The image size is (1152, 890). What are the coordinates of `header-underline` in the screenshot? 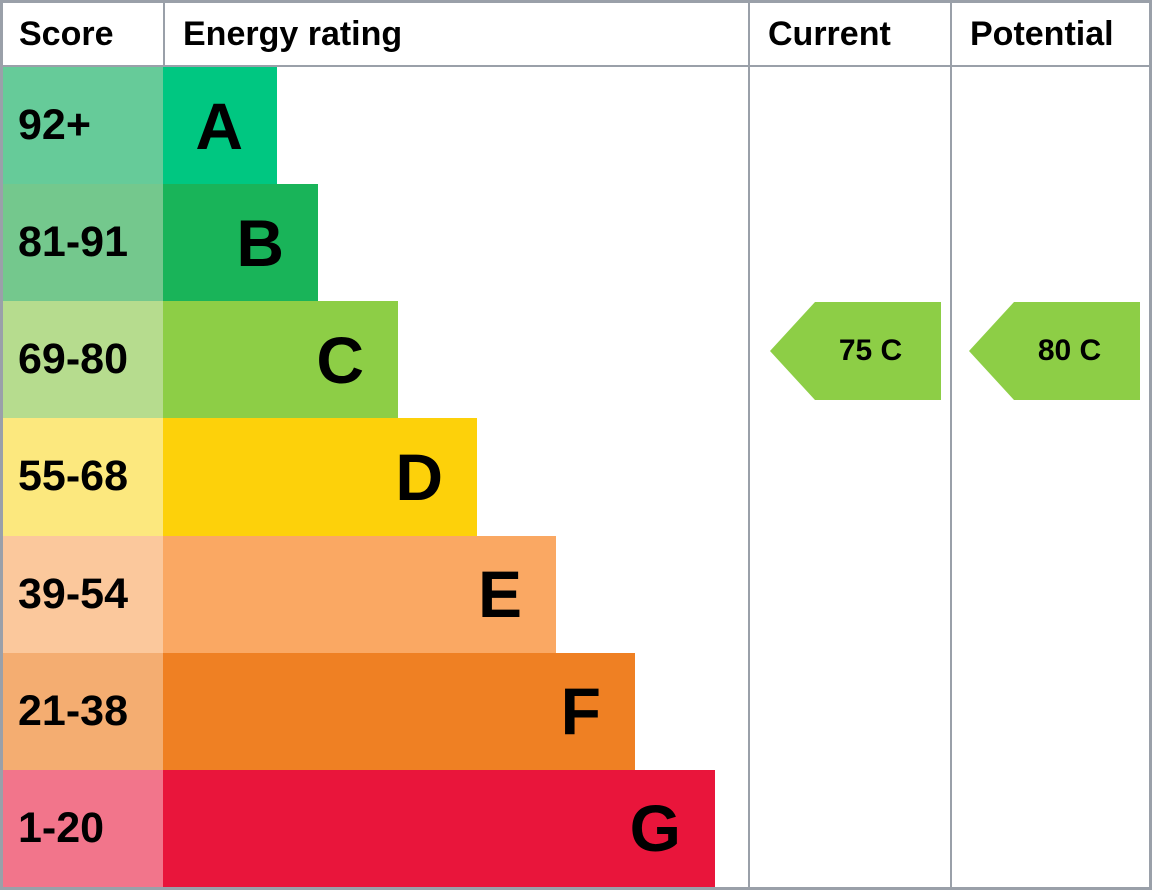 It's located at (576, 66).